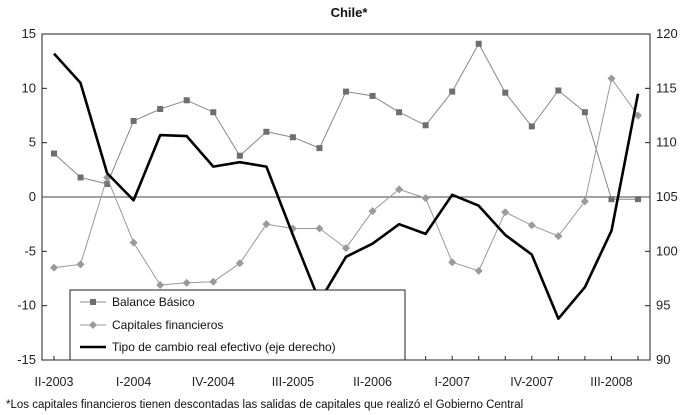  I want to click on legend-label: Capitales financieros, so click(167, 325).